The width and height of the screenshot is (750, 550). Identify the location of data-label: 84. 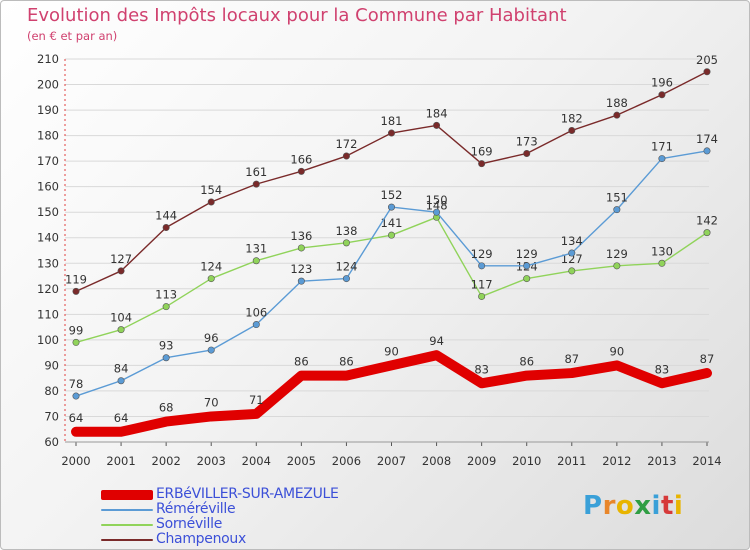
(121, 369).